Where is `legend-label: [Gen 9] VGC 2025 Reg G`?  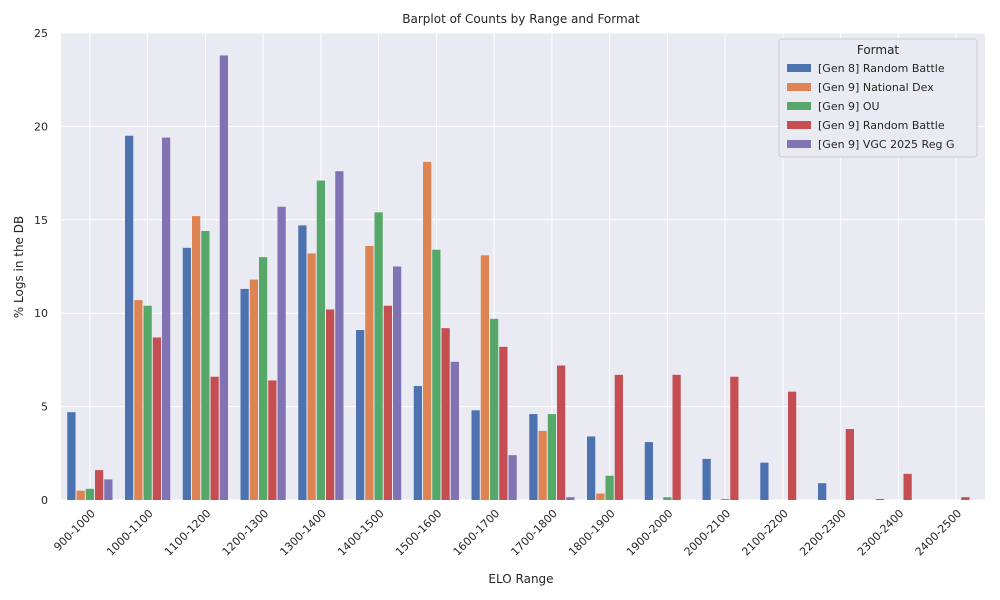
legend-label: [Gen 9] VGC 2025 Reg G is located at coordinates (886, 144).